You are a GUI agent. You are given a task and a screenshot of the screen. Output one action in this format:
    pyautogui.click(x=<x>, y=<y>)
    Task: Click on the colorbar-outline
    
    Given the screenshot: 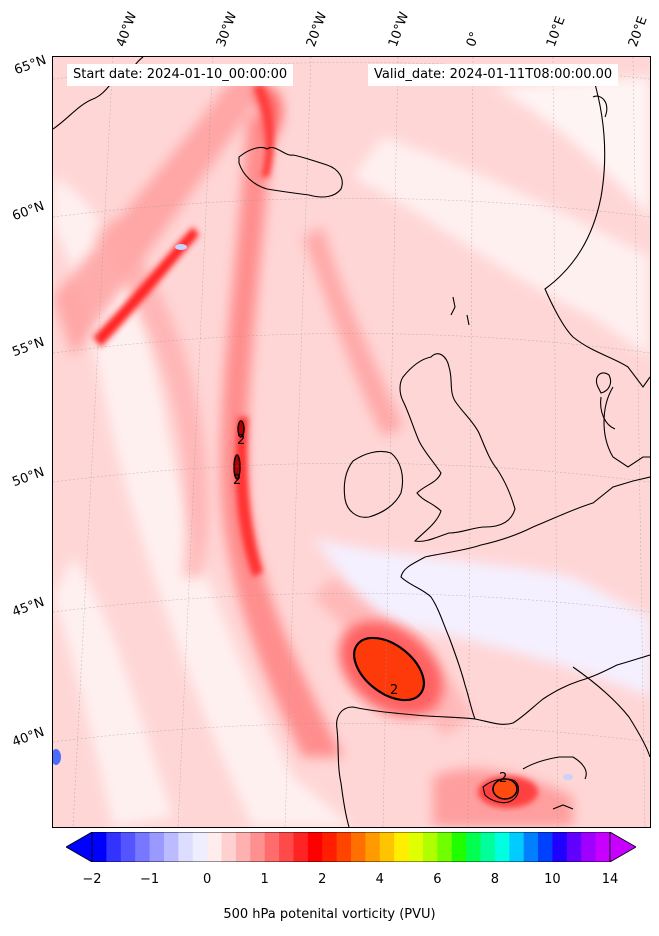 What is the action you would take?
    pyautogui.click(x=351, y=847)
    